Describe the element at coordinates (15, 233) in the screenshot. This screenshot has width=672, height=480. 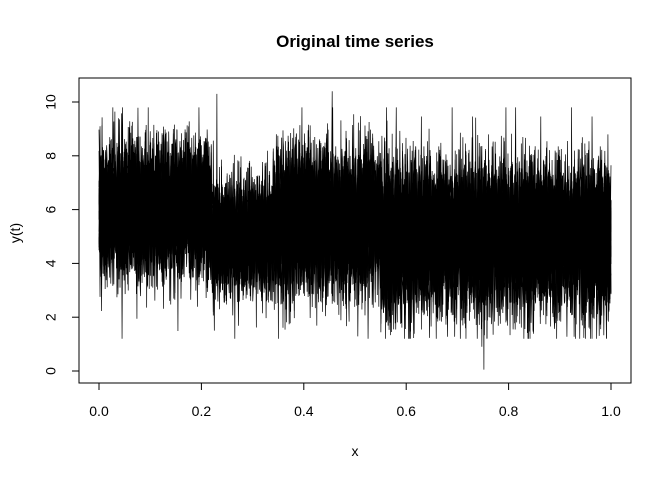
I see `y-axis-label: y(t)` at that location.